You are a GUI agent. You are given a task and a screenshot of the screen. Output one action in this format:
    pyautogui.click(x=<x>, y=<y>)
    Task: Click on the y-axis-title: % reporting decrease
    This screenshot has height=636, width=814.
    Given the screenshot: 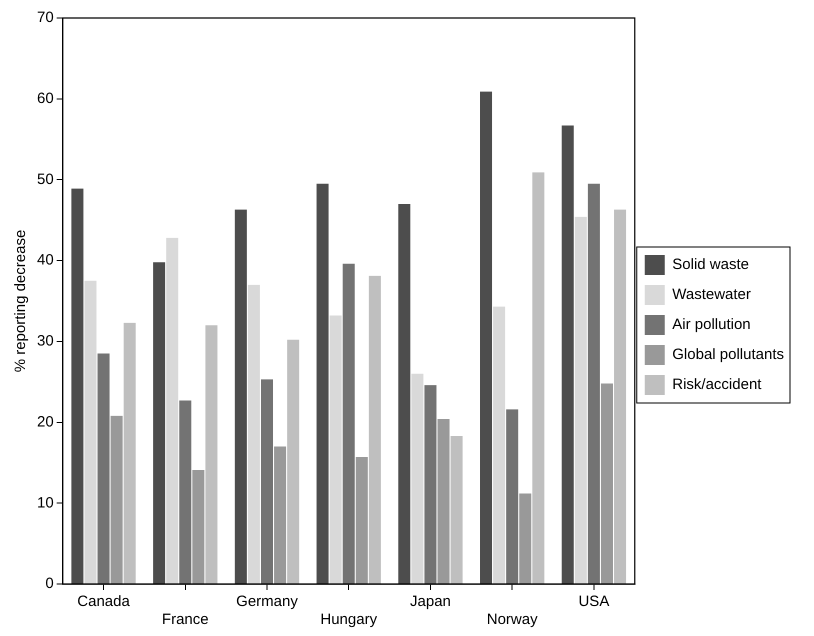 What is the action you would take?
    pyautogui.click(x=21, y=301)
    